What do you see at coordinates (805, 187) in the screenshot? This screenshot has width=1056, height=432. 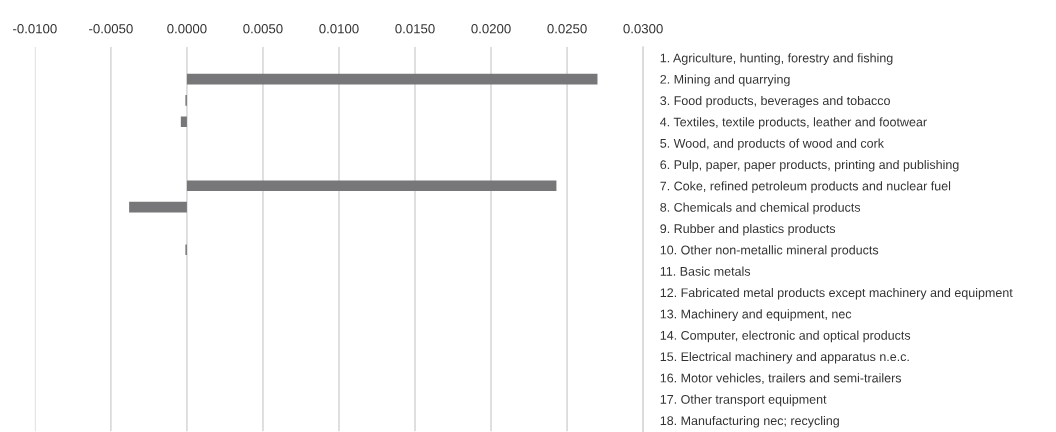 I see `y-tick-label: 7. Coke, refined petroleum products and nuclear fuel` at bounding box center [805, 187].